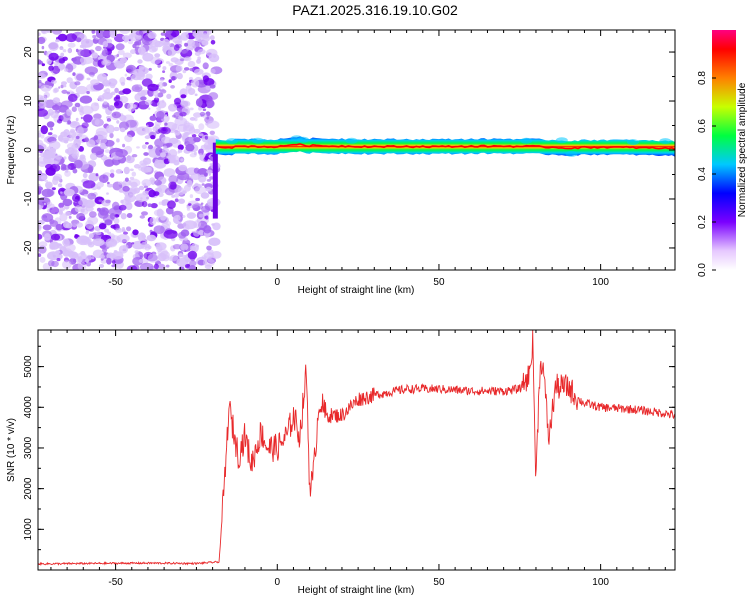 Image resolution: width=750 pixels, height=600 pixels. What do you see at coordinates (11, 450) in the screenshot?
I see `snr-ylabel: SNR (10 * v/v)` at bounding box center [11, 450].